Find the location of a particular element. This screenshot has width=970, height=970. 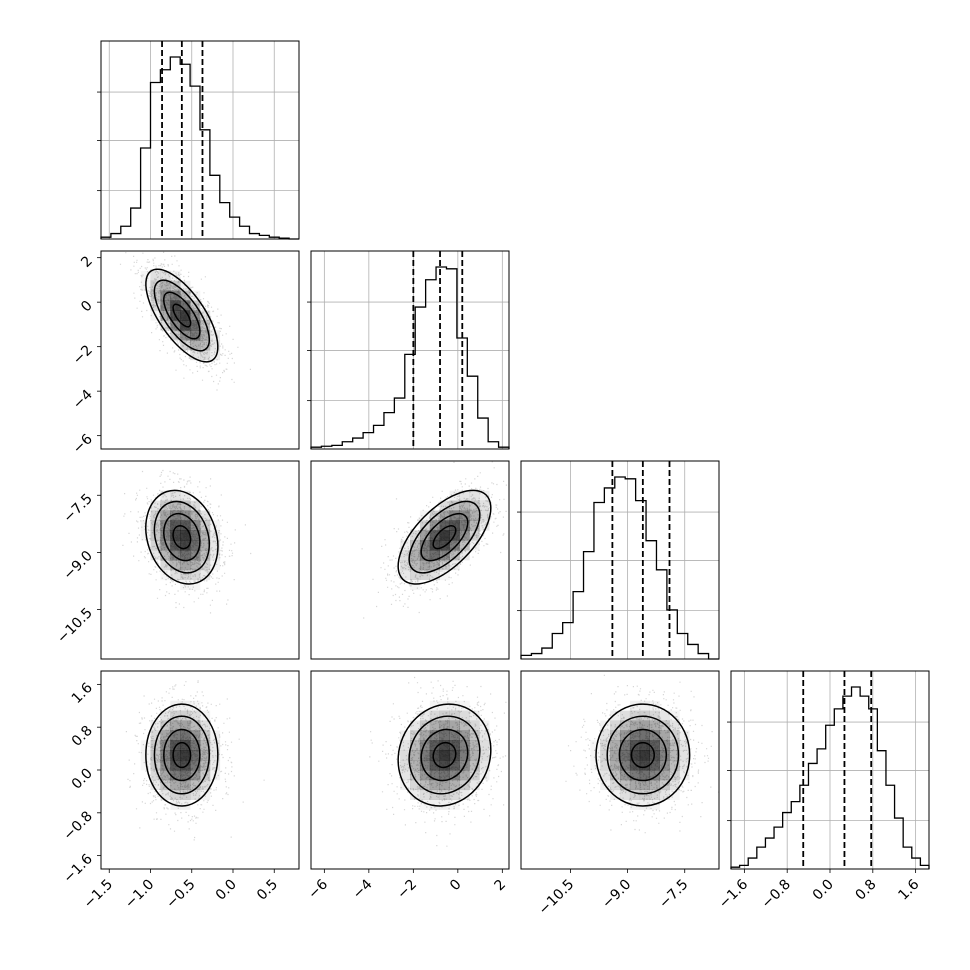

scatter-panel-3-1: −10.5 −9.0 −7.5 is located at coordinates (177, 560).